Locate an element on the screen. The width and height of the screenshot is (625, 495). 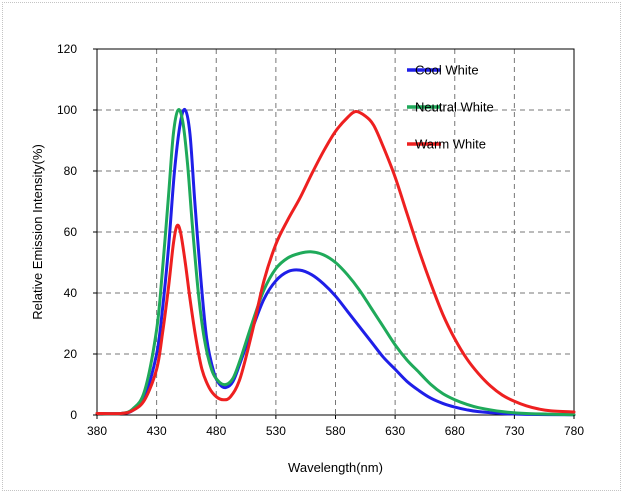
y-tick-label: 20 is located at coordinates (71, 354).